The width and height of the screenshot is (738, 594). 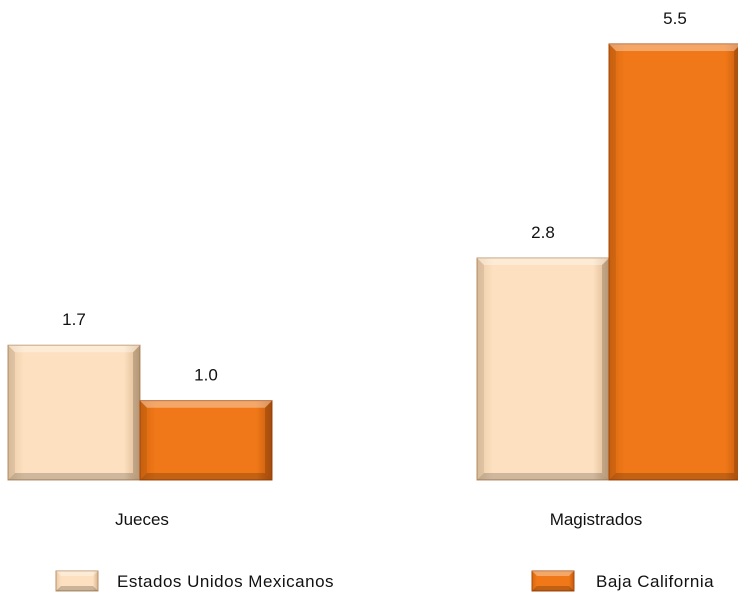 What do you see at coordinates (655, 581) in the screenshot?
I see `legend-label: Baja California` at bounding box center [655, 581].